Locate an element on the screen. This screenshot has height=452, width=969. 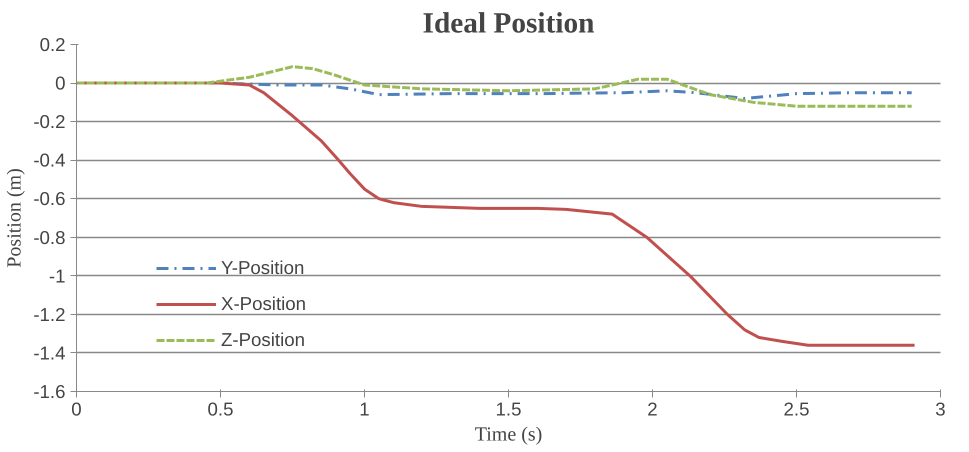
y-tick-label: -1.2 is located at coordinates (49, 314).